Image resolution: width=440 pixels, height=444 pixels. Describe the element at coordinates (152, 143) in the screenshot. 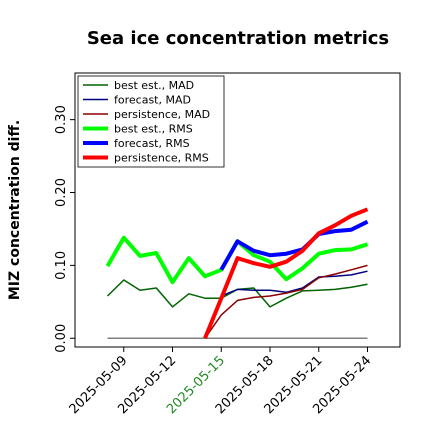

I see `legend-label: forecast, RMS` at that location.